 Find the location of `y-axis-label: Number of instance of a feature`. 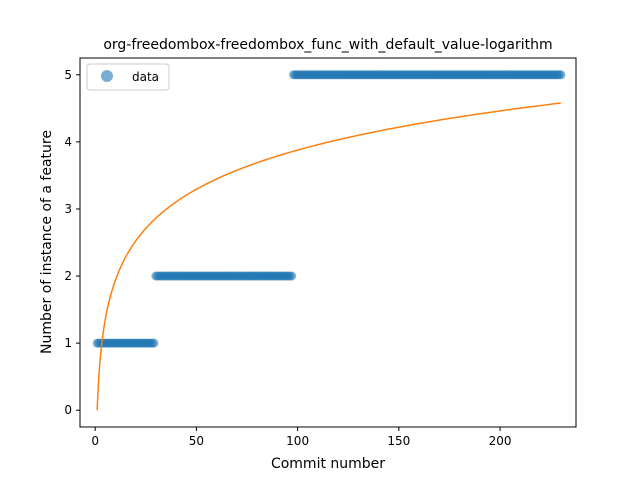

y-axis-label: Number of instance of a feature is located at coordinates (47, 242).